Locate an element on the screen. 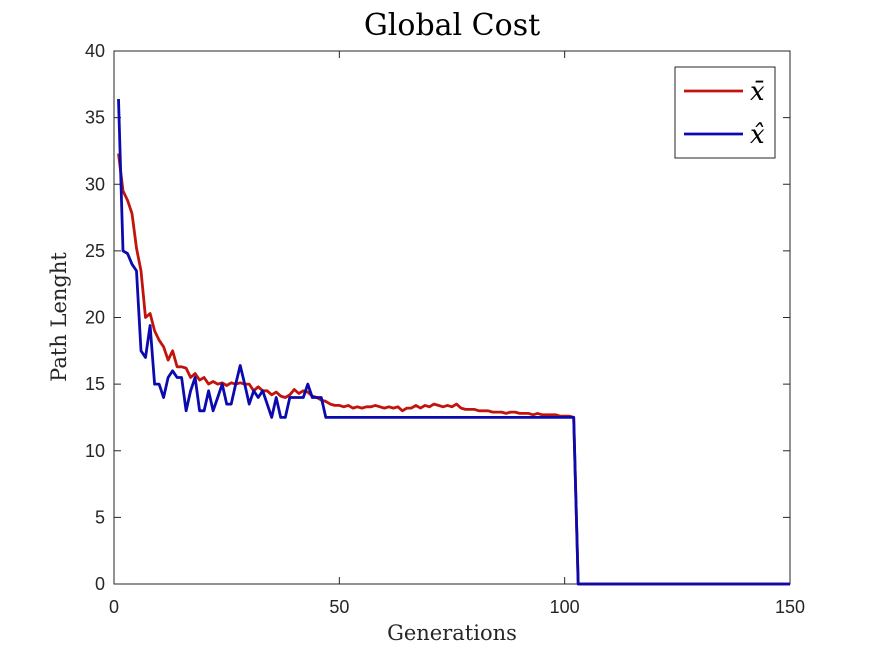 The height and width of the screenshot is (656, 875). chart-title: Global Cost is located at coordinates (452, 25).